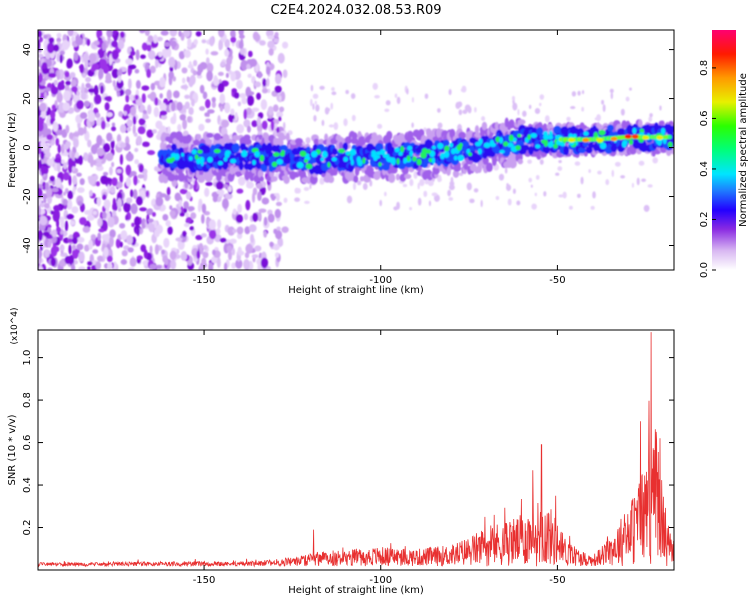 Image resolution: width=750 pixels, height=604 pixels. I want to click on x-tick-label: -150, so click(204, 580).